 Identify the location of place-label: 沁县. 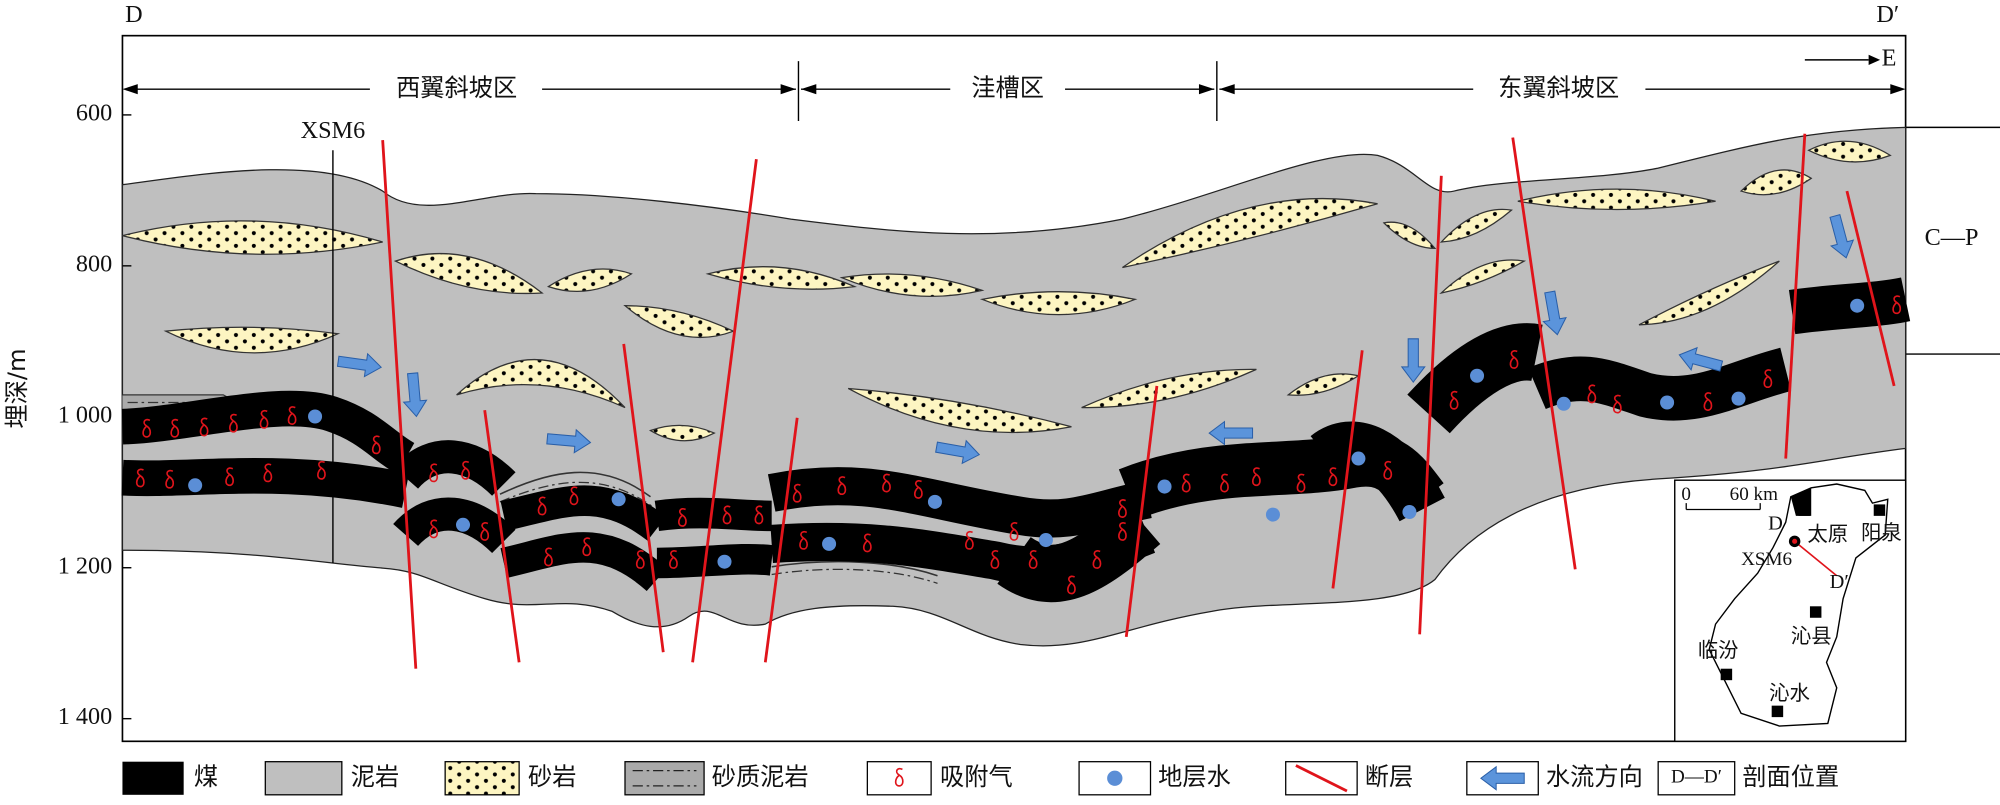
(1811, 636).